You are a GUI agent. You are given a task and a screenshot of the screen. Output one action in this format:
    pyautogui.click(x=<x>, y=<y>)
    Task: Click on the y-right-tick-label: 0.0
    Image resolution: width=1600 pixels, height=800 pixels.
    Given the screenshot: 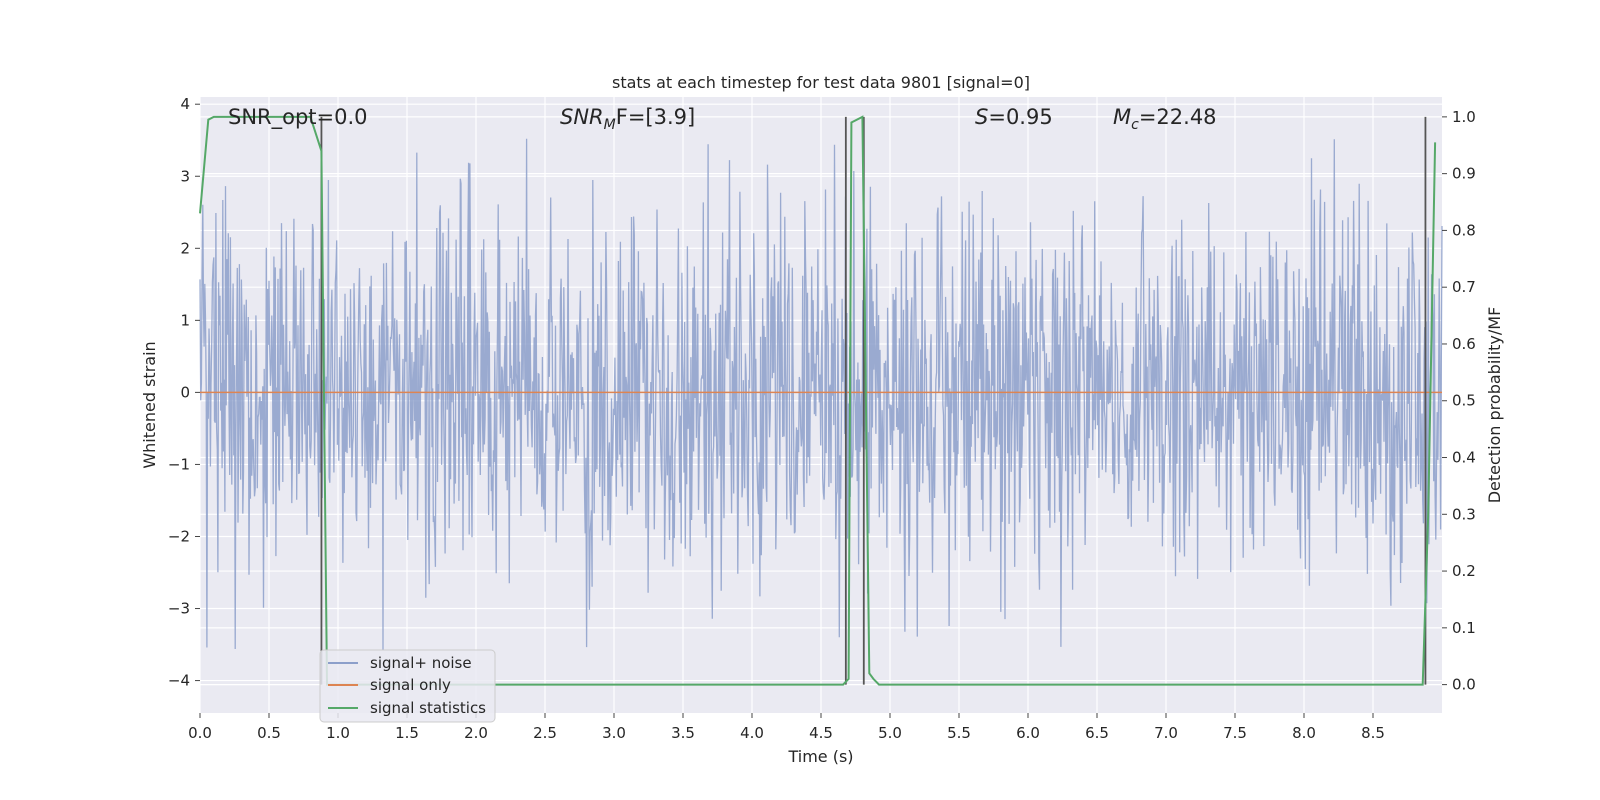 What is the action you would take?
    pyautogui.click(x=1464, y=685)
    